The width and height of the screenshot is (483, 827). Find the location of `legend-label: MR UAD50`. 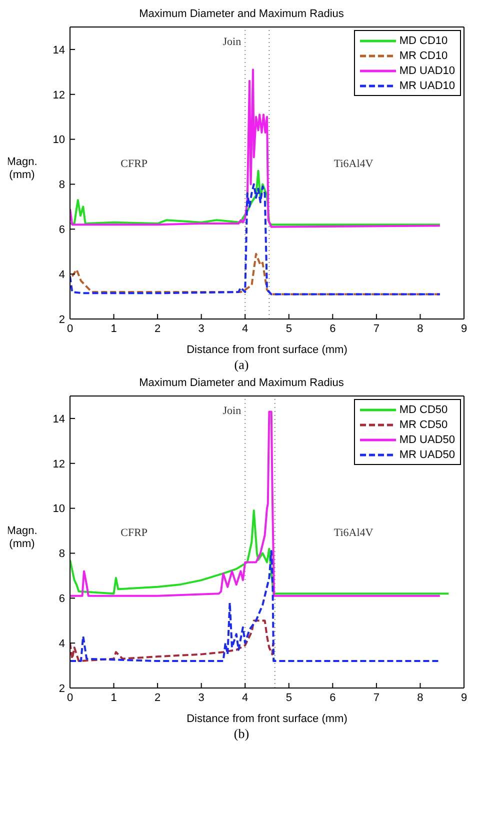

legend-label: MR UAD50 is located at coordinates (427, 454).